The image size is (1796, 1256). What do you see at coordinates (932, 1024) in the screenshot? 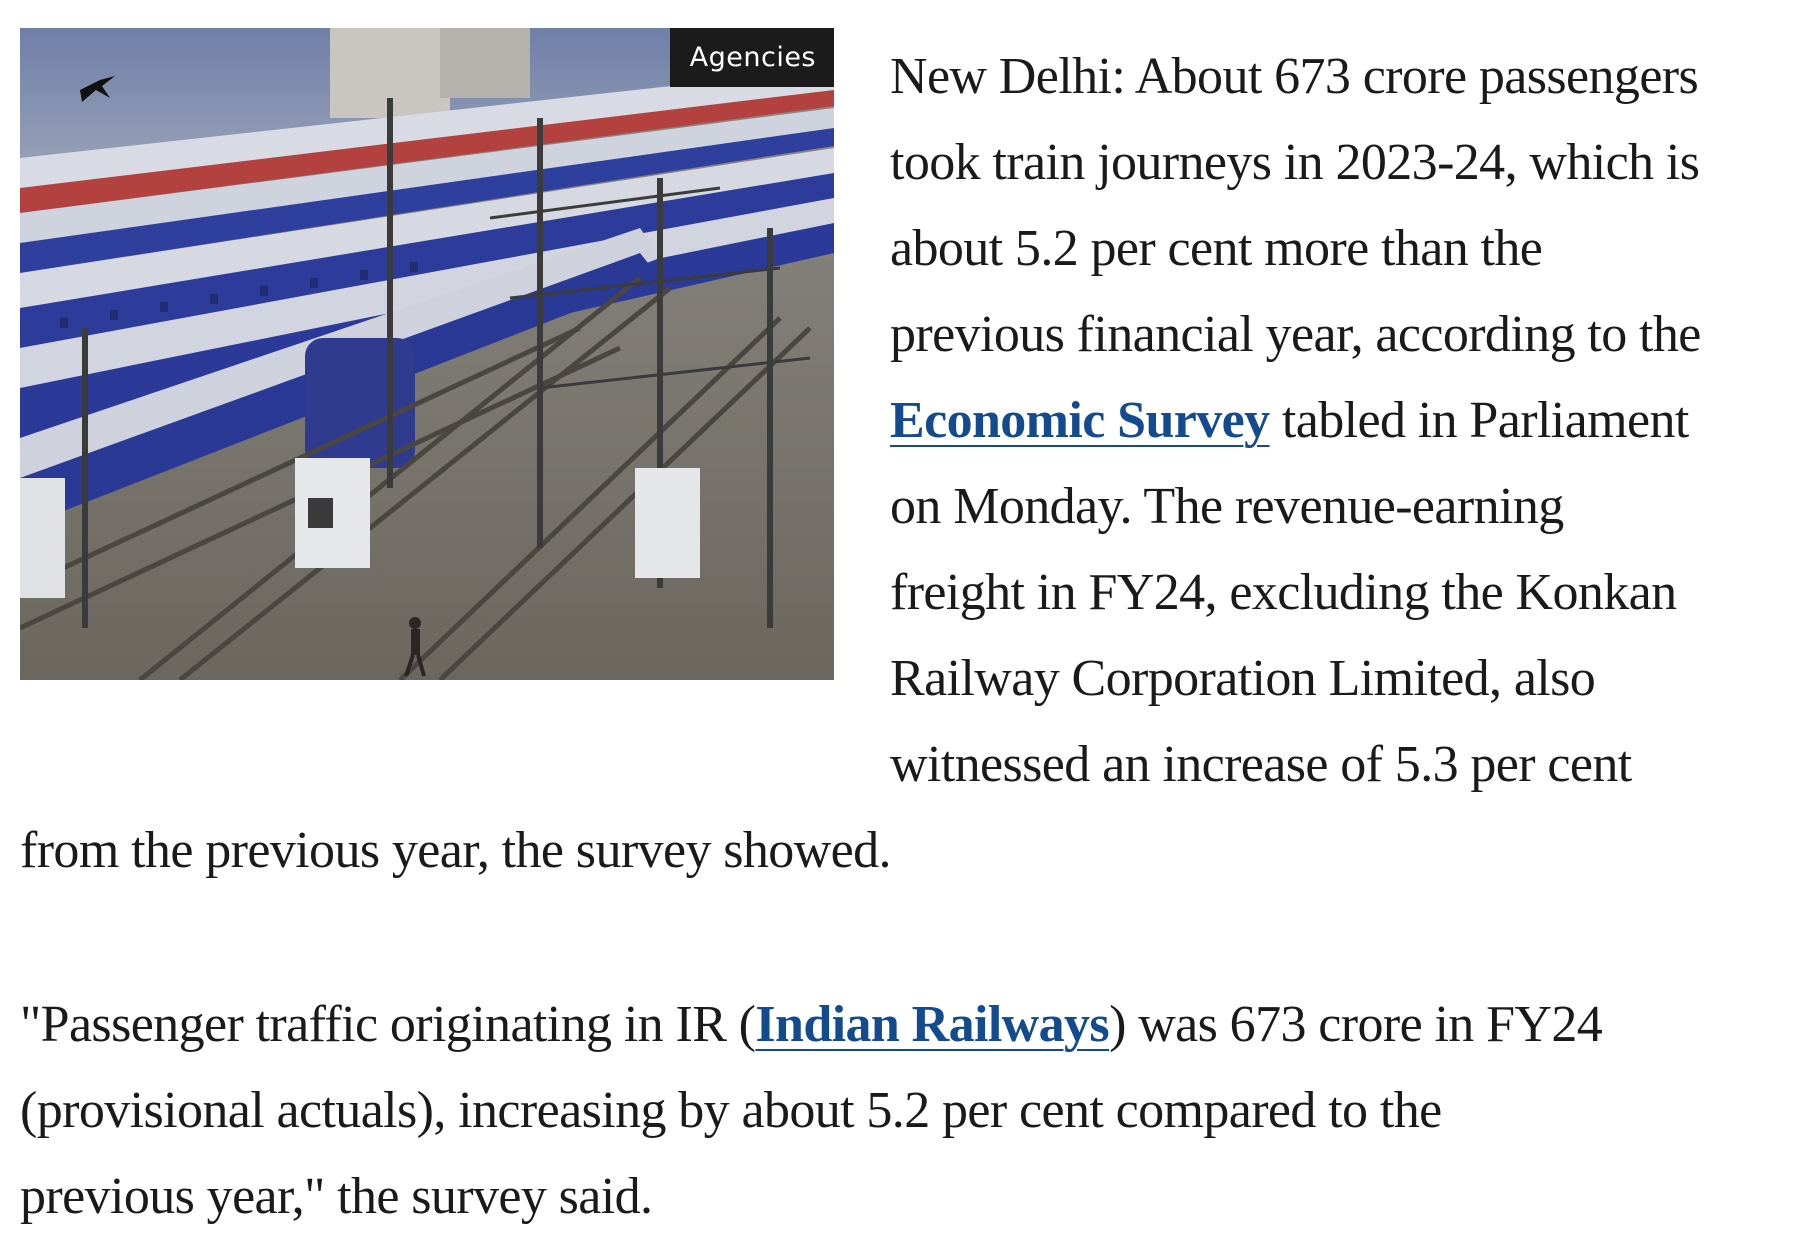
I see `indian-railways-link: Indian Railways` at bounding box center [932, 1024].